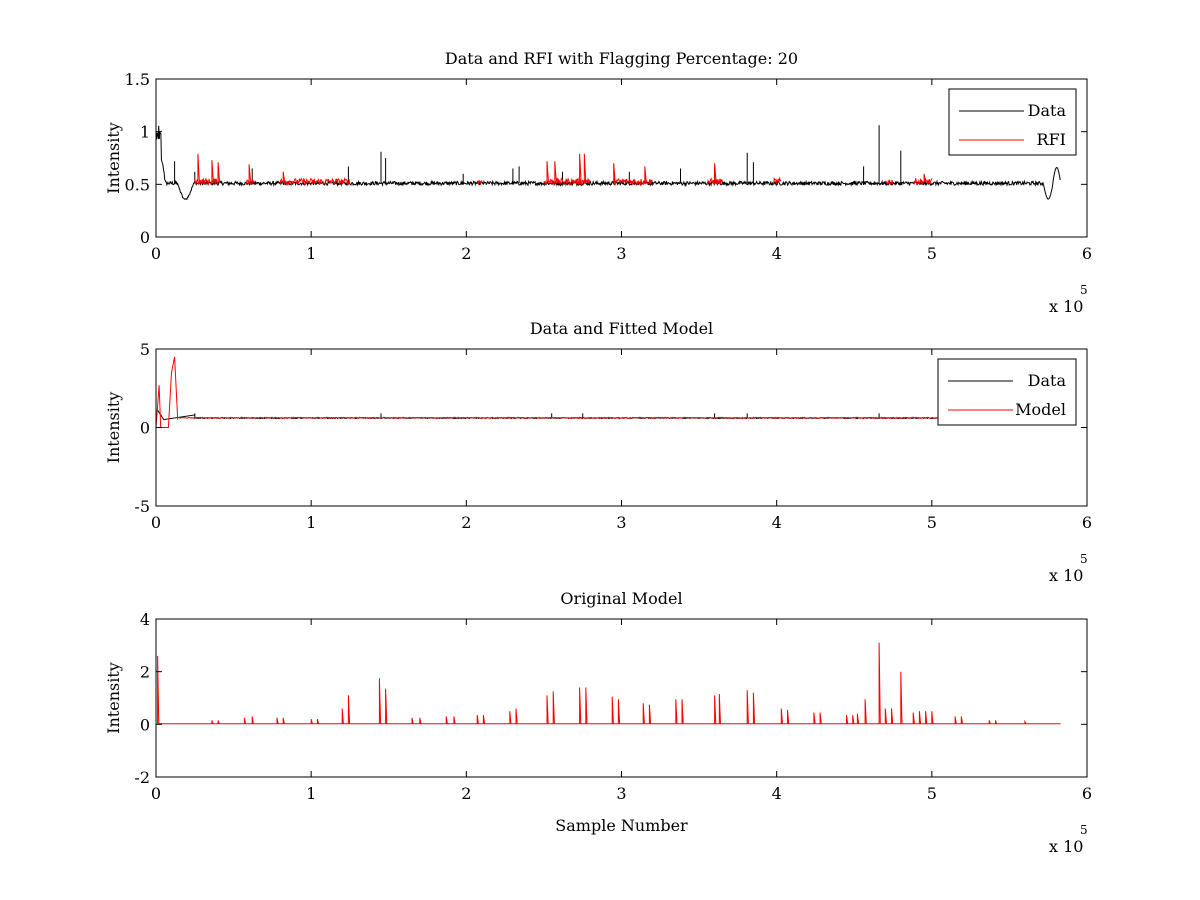  I want to click on y-tick-label: 0.5, so click(137, 184).